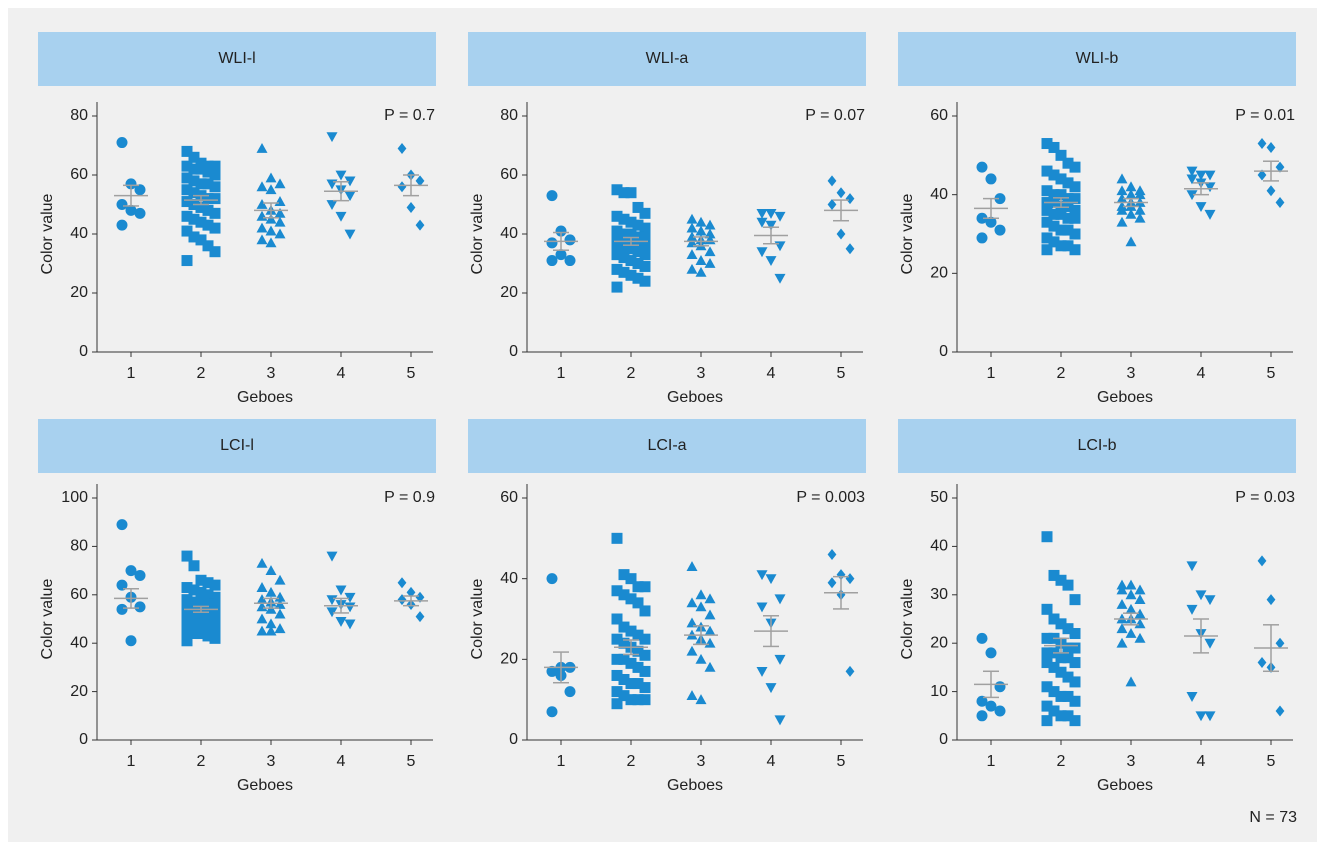 This screenshot has height=861, width=1325. I want to click on x-axis-label: Geboes, so click(695, 785).